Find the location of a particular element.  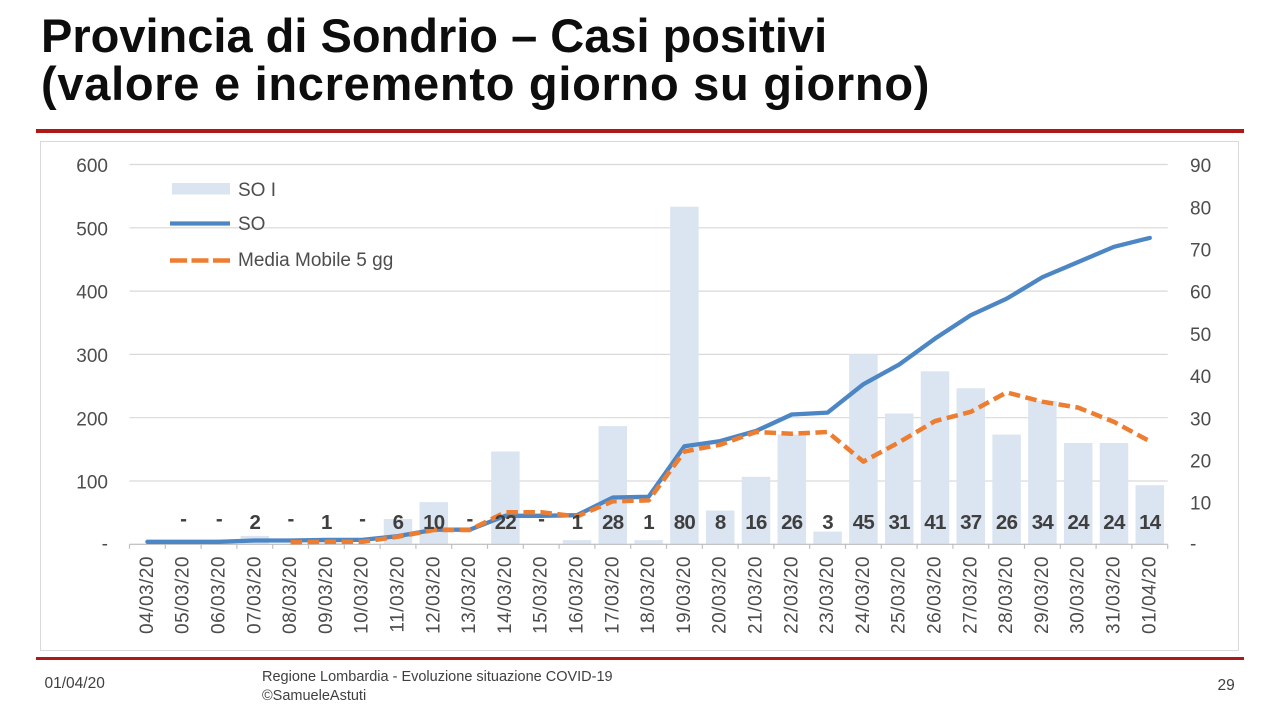

svg-text: 41 is located at coordinates (935, 522).